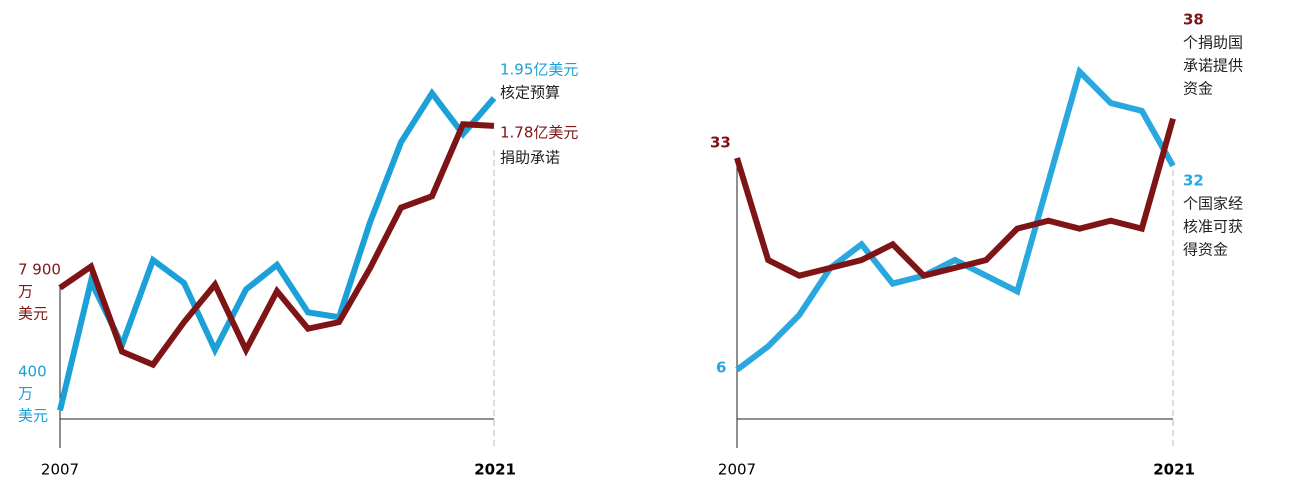  I want to click on end-label: 32, so click(1193, 181).